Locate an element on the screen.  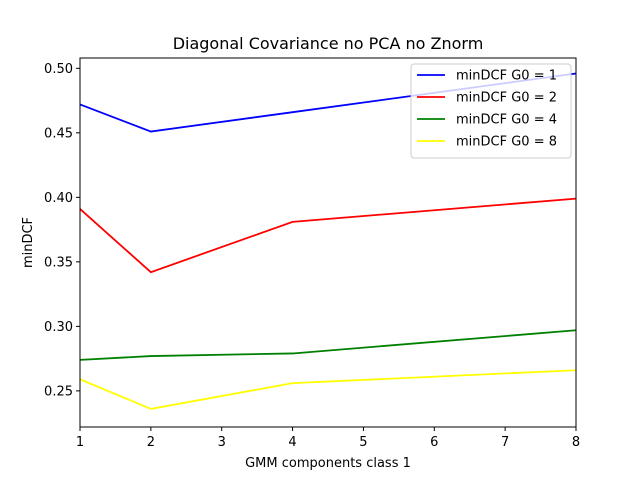
legend-label-4: minDCF G0 = 8 is located at coordinates (506, 142).